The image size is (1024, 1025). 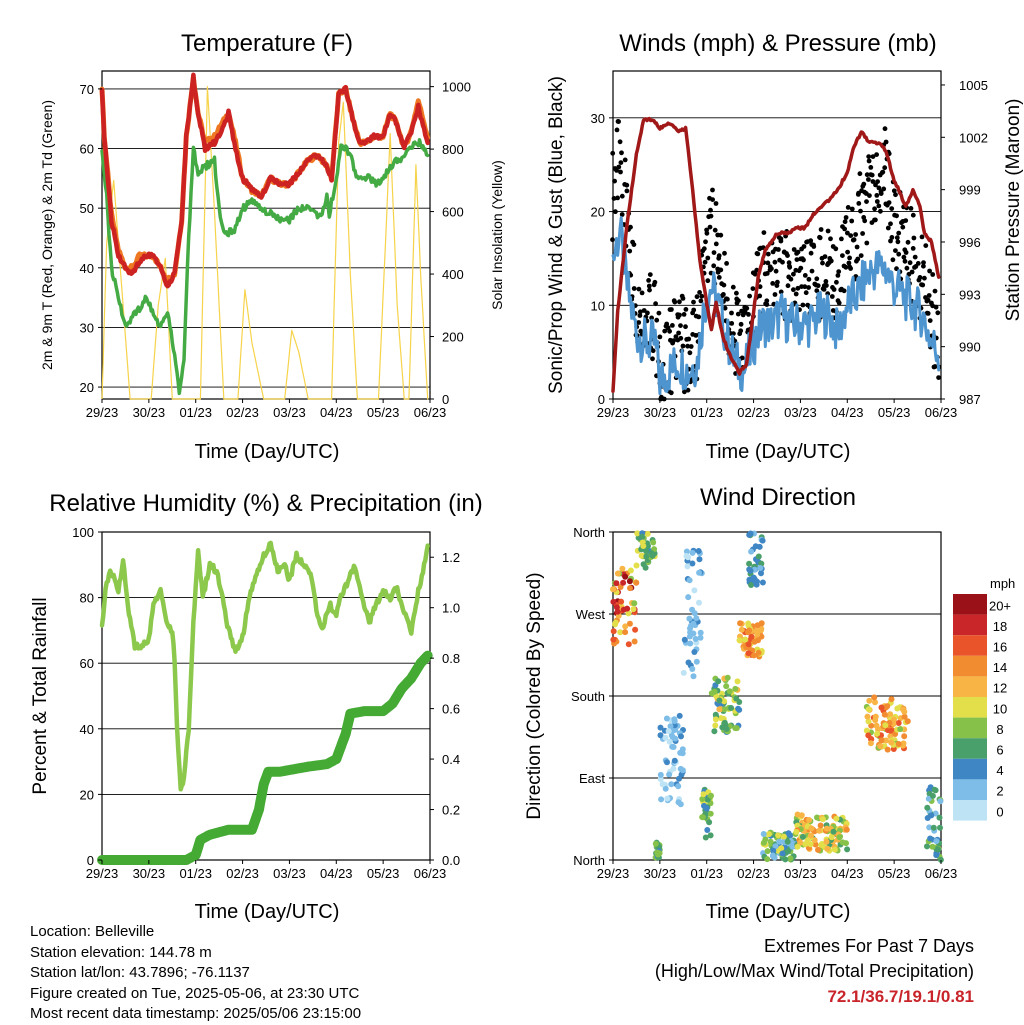 I want to click on direction-title: Wind Direction, so click(x=778, y=497).